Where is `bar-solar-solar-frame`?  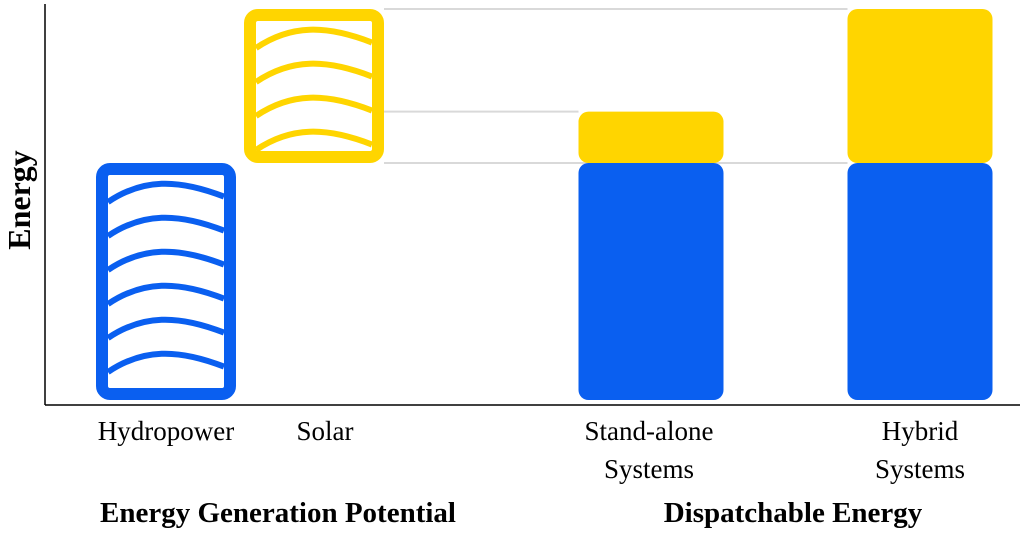 bar-solar-solar-frame is located at coordinates (314, 86).